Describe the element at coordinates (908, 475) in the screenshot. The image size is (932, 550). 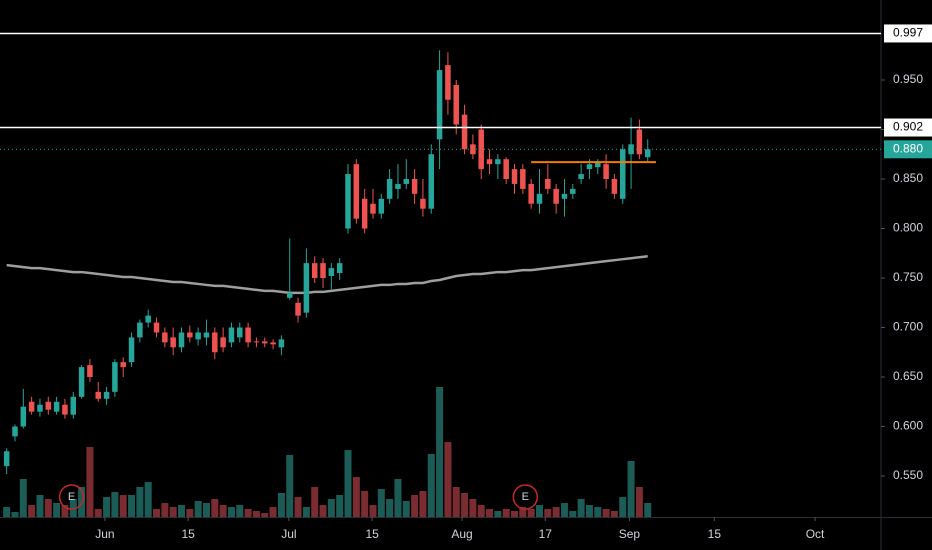
I see `y-tick-label: 0.550` at that location.